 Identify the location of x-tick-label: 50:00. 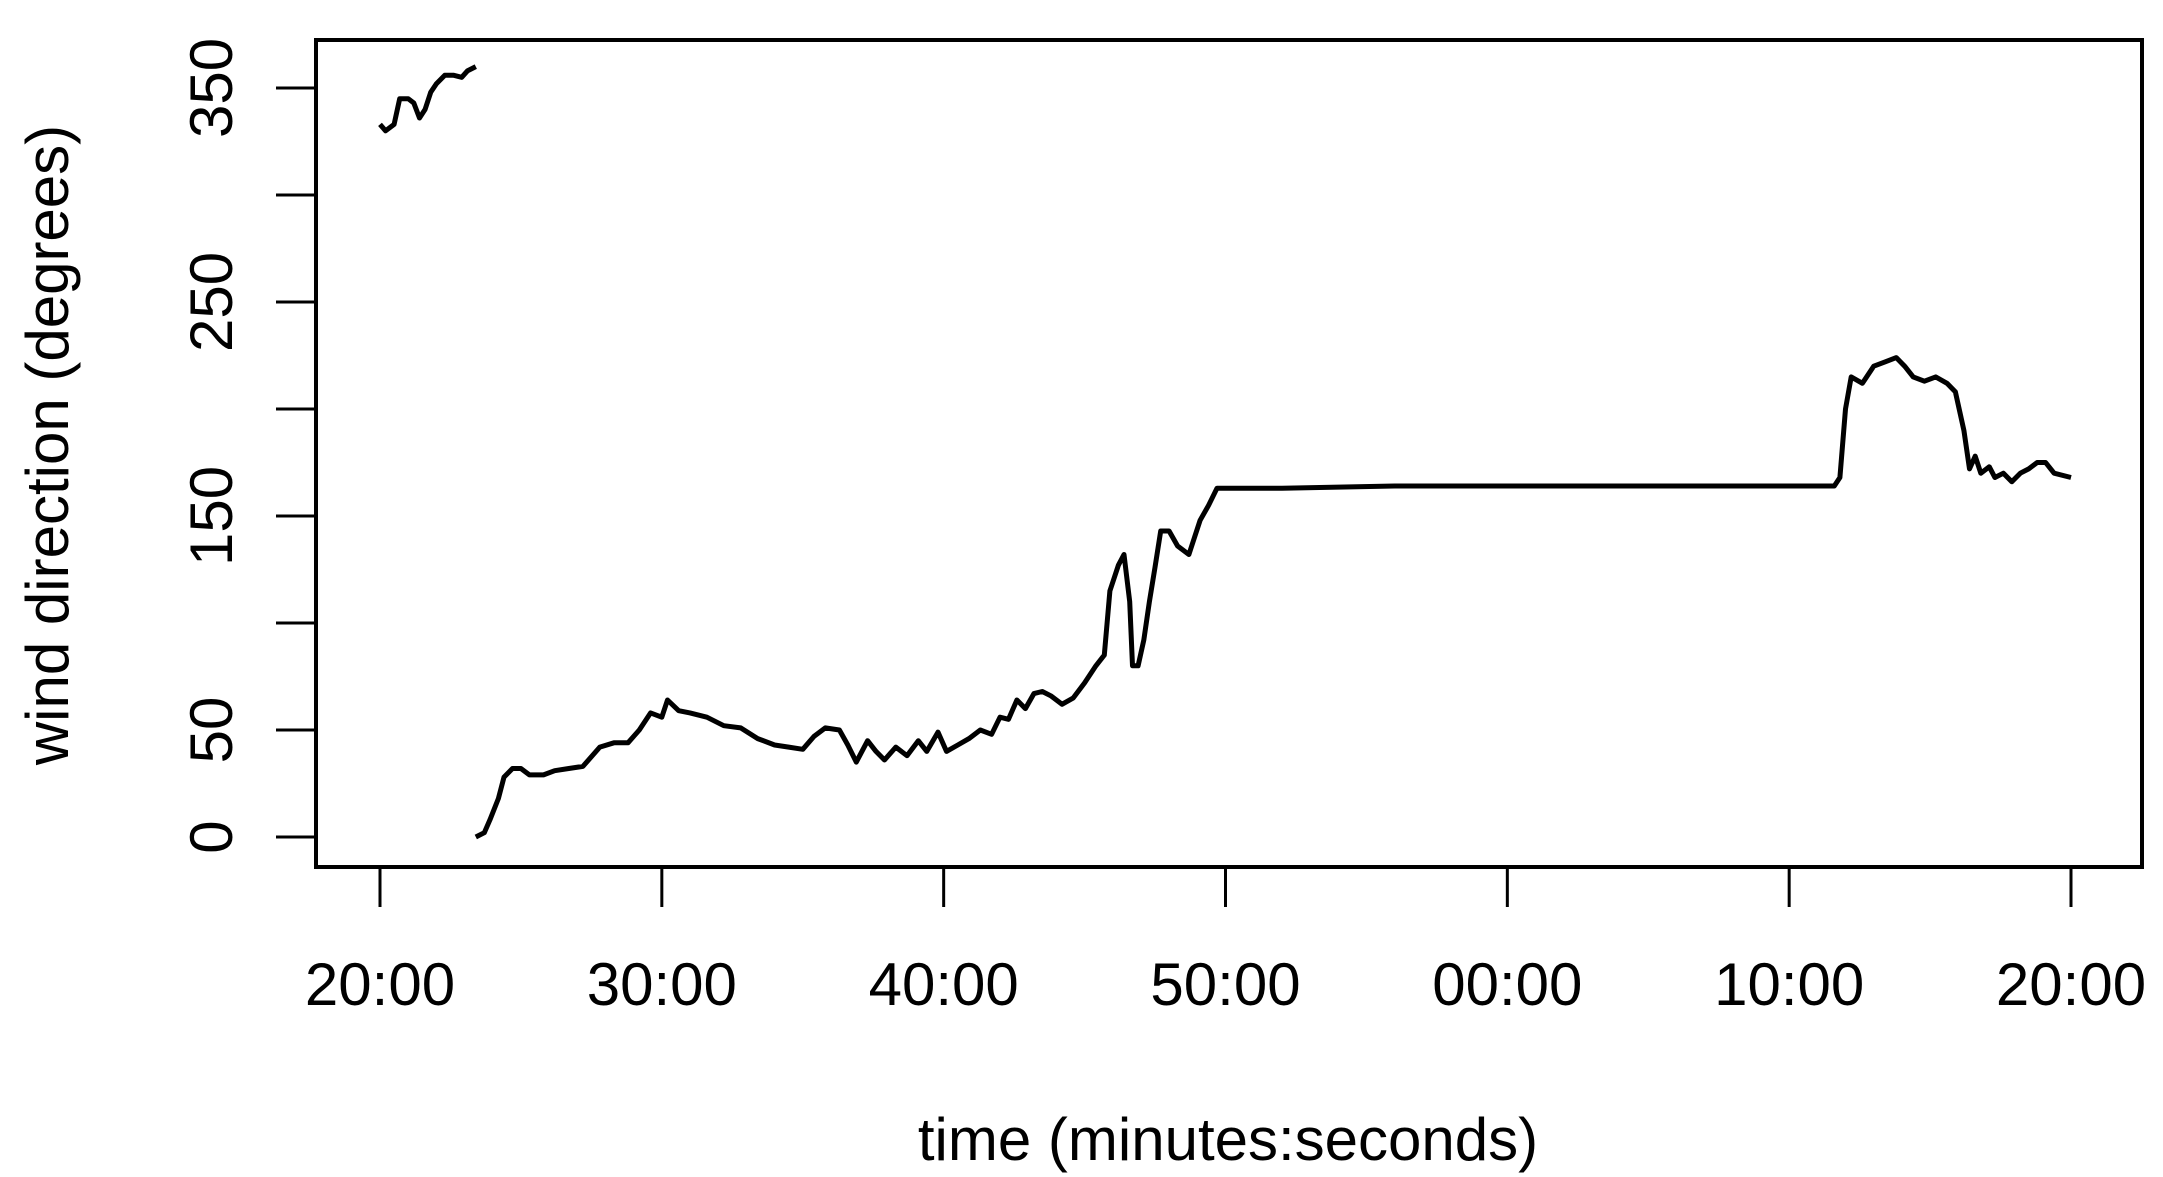
(1225, 984).